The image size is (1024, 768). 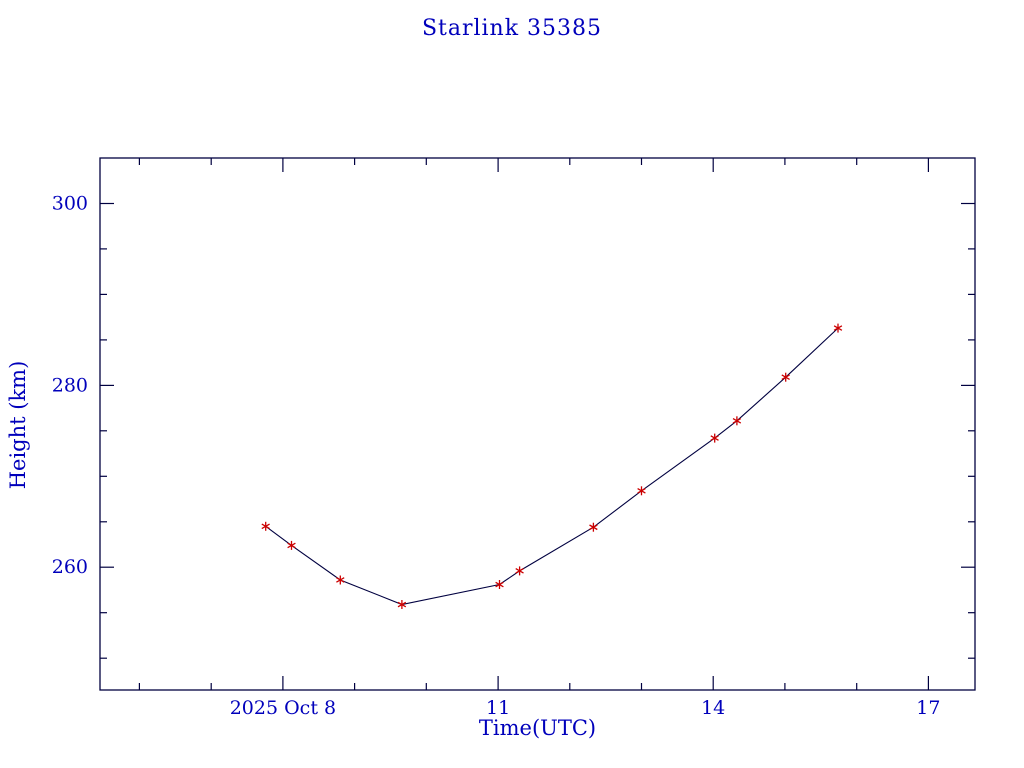 I want to click on svg-text: 300, so click(x=70, y=204).